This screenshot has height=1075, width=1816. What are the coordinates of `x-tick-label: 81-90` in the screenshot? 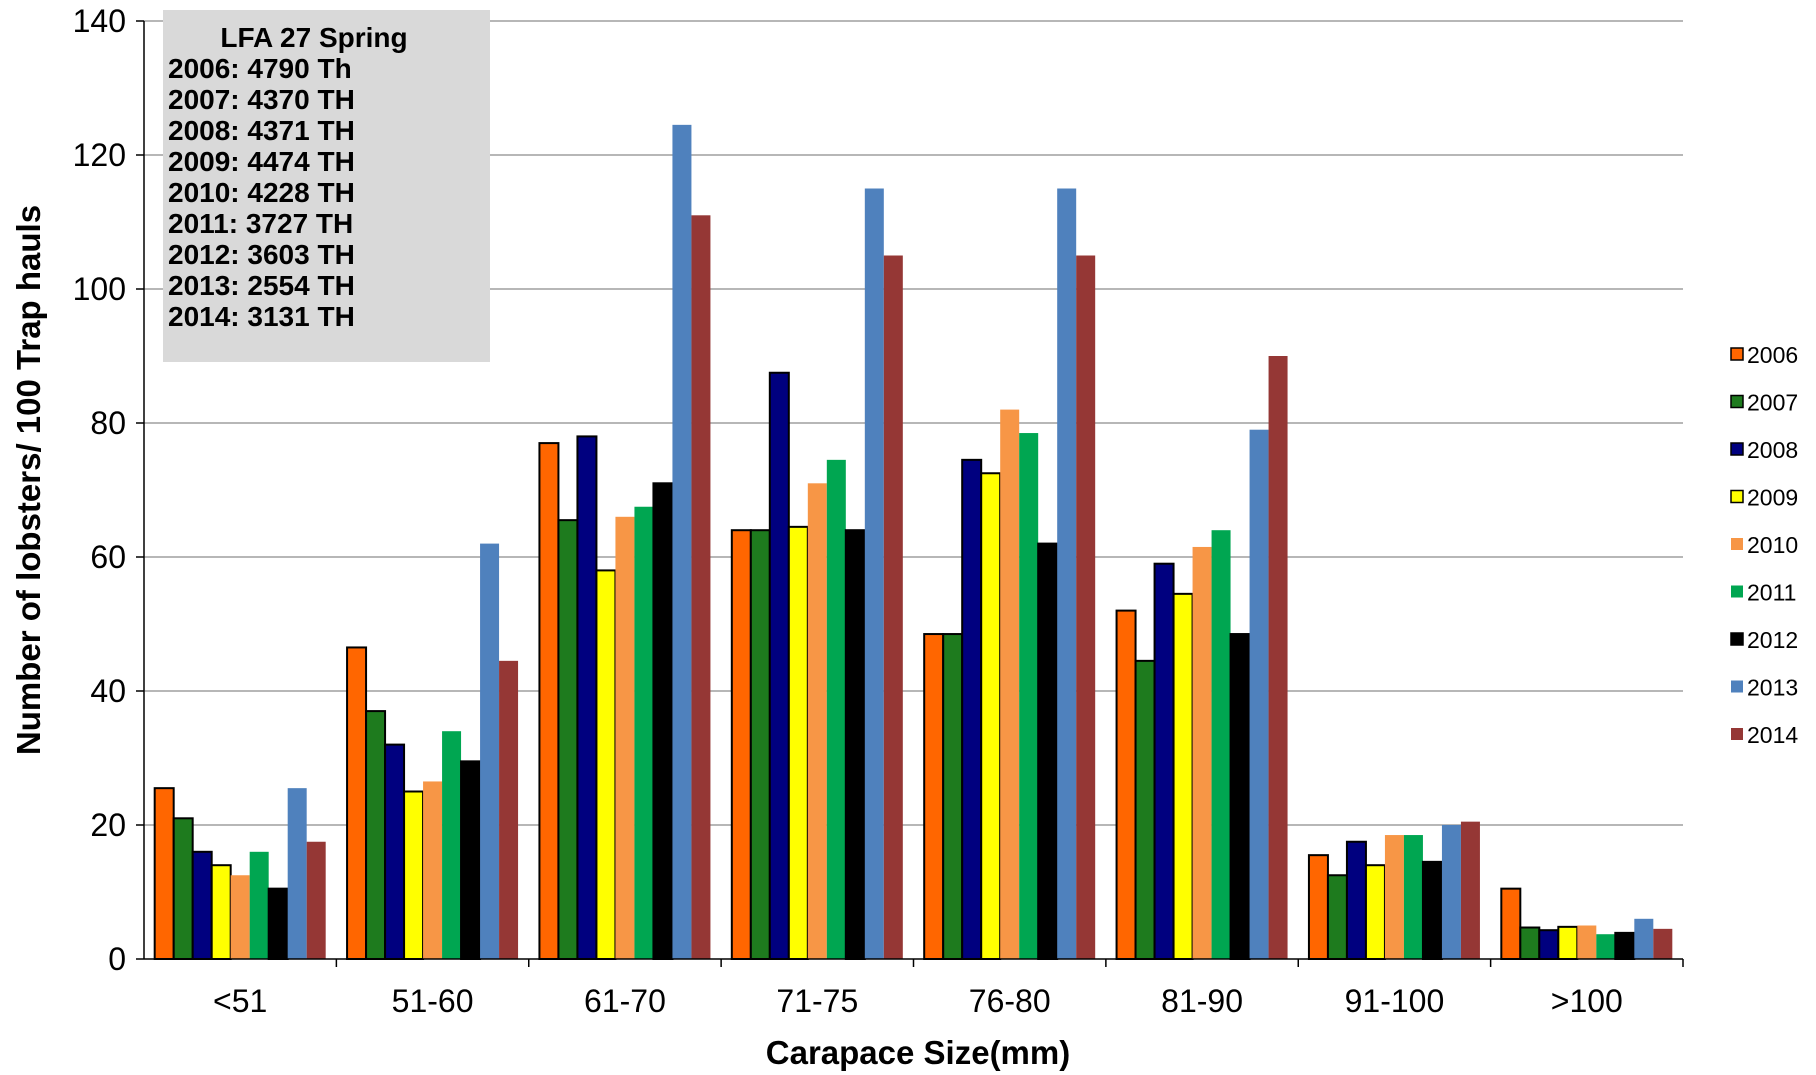 It's located at (1202, 1001).